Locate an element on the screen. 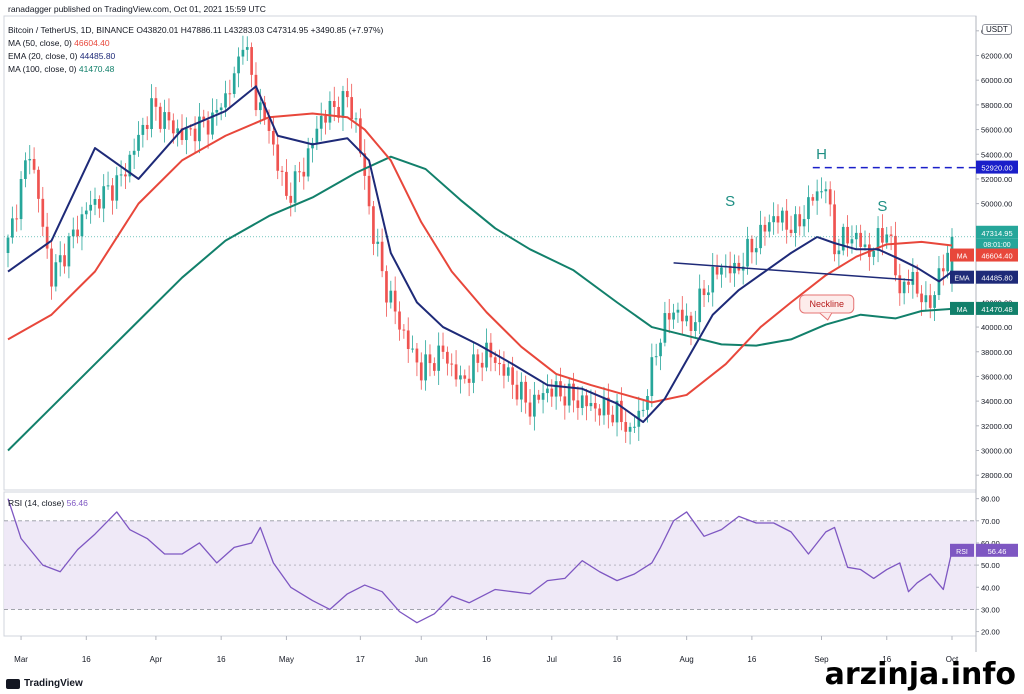 This screenshot has width=1024, height=694. head-annotation: H is located at coordinates (821, 154).